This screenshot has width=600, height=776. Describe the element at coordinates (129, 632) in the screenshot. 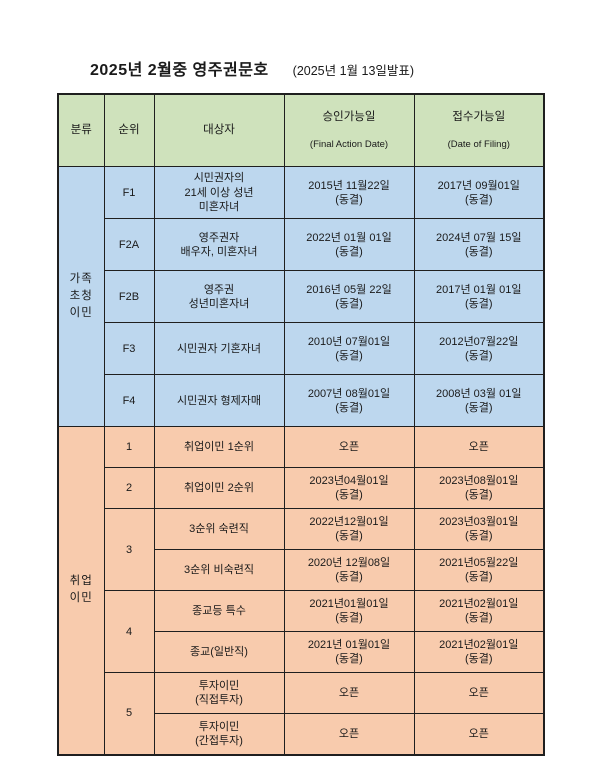

I see `rank-cell: 4` at that location.